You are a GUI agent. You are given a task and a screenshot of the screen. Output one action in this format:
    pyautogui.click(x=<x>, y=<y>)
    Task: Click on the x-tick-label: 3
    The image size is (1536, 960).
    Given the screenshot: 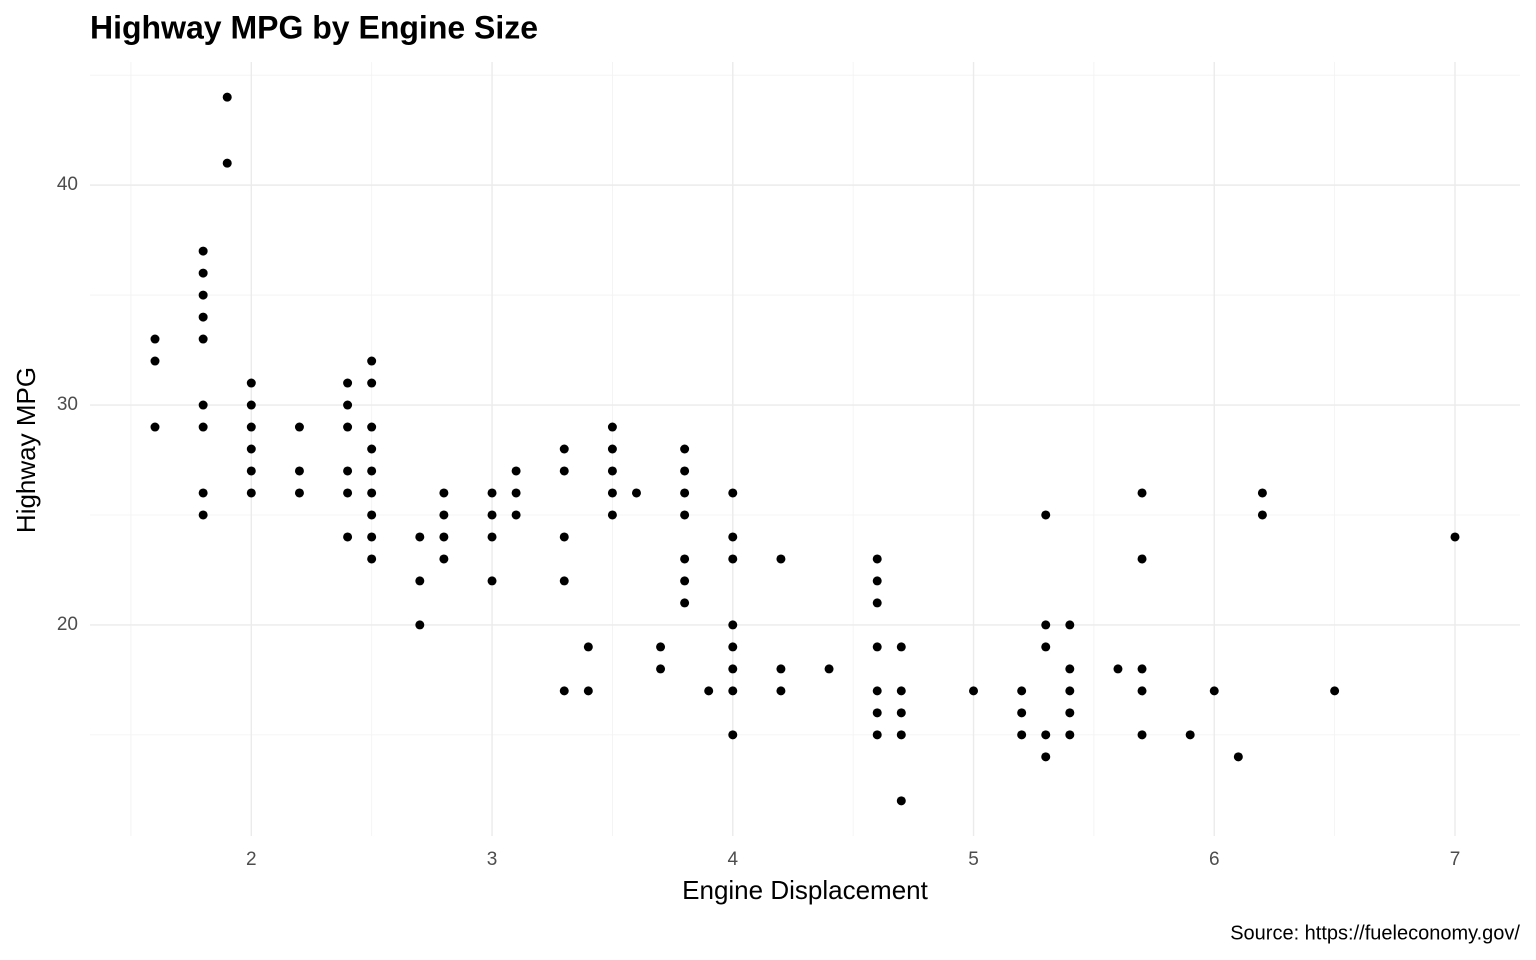 What is the action you would take?
    pyautogui.click(x=492, y=859)
    